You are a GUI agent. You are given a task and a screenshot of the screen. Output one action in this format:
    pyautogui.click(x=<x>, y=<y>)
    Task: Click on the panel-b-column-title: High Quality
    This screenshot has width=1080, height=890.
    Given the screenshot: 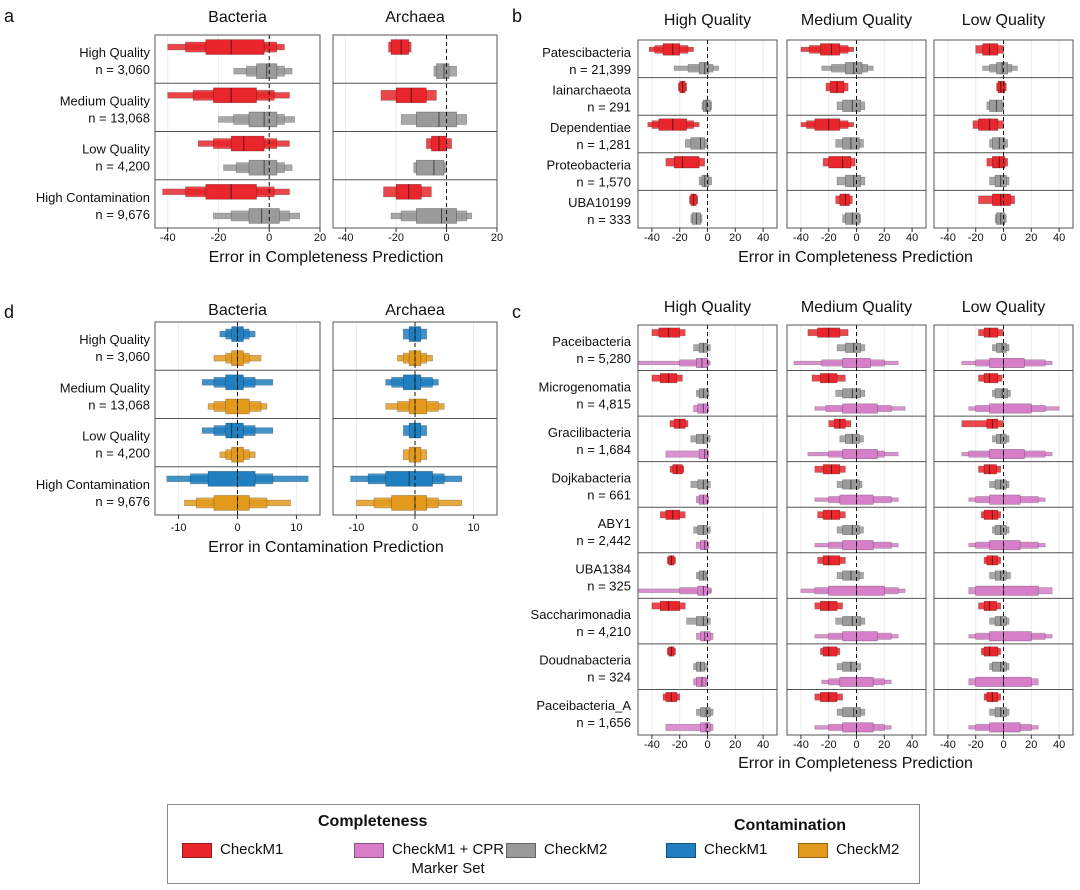 What is the action you would take?
    pyautogui.click(x=707, y=20)
    